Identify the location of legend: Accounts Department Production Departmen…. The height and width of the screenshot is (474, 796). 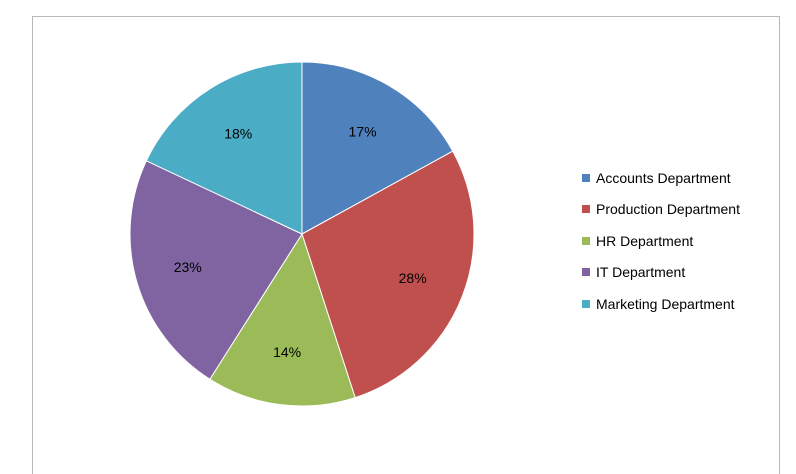
(682, 241).